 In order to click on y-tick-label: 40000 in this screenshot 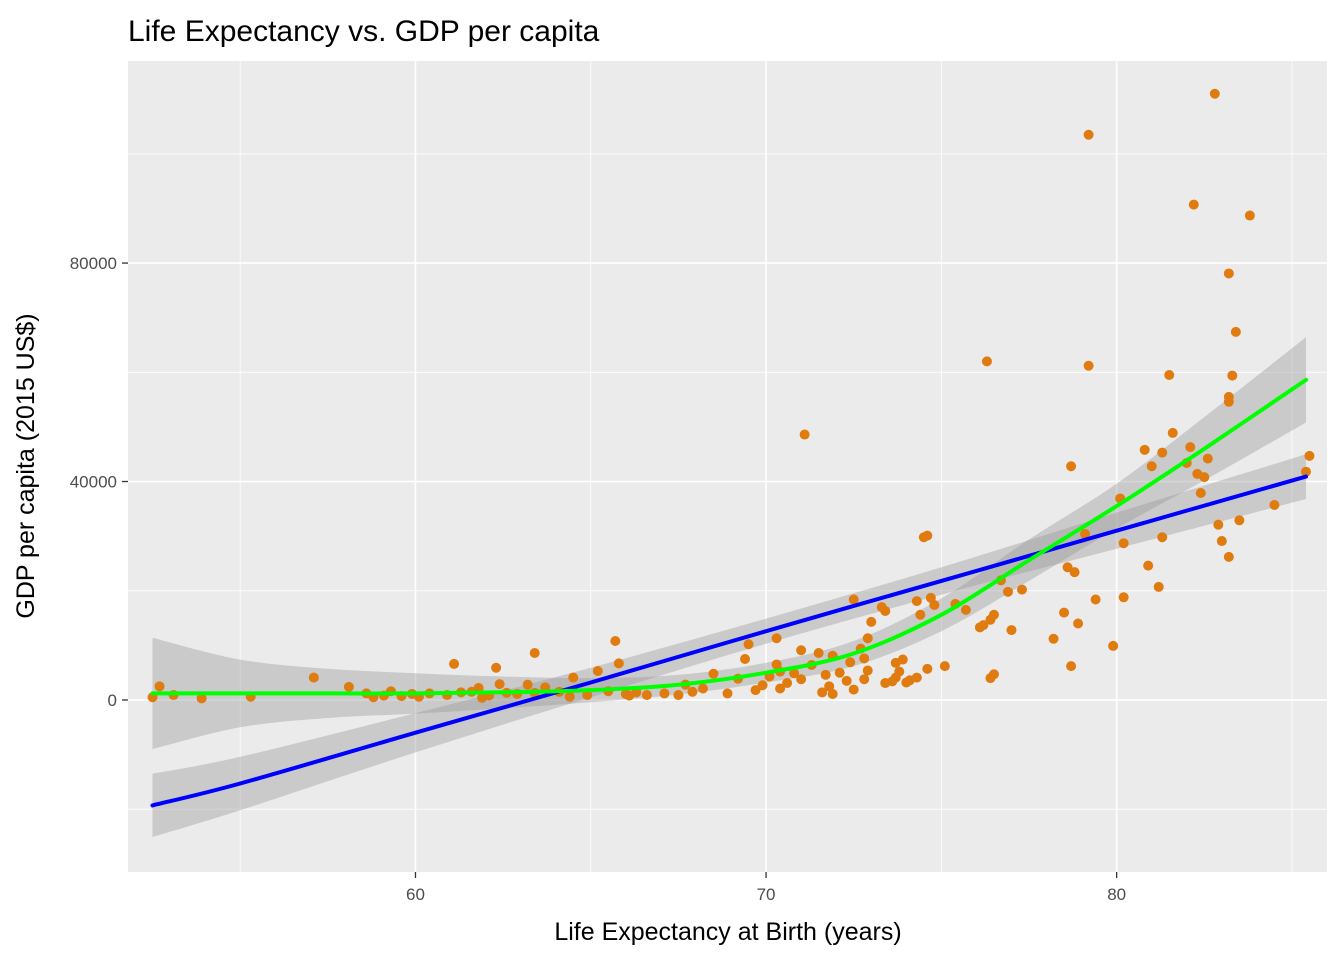, I will do `click(93, 482)`.